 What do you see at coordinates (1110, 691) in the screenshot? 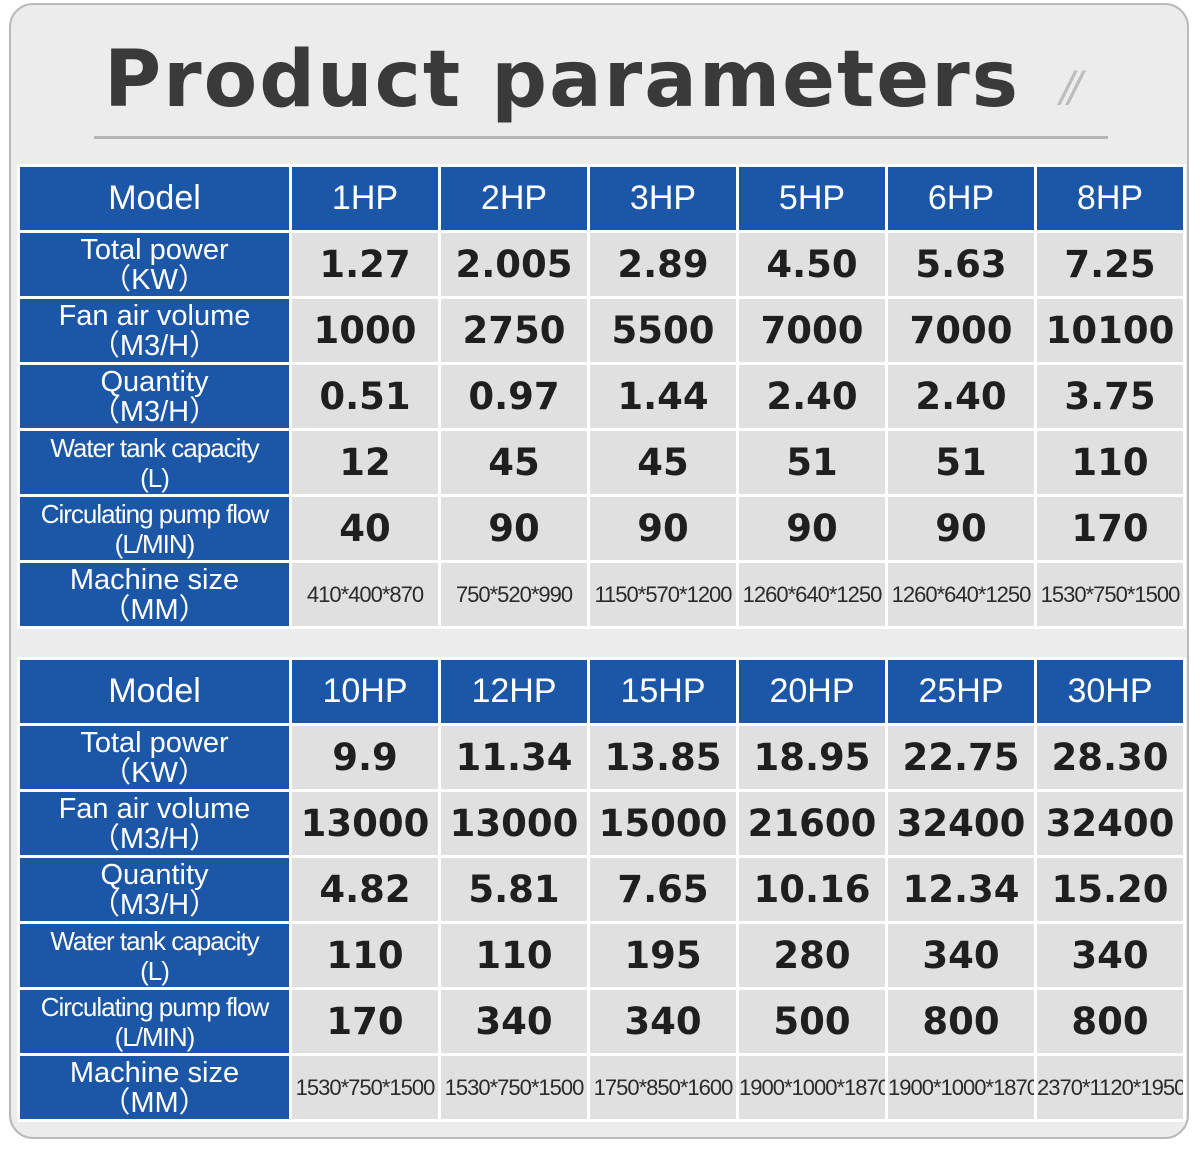
I see `model-header: 30HP` at bounding box center [1110, 691].